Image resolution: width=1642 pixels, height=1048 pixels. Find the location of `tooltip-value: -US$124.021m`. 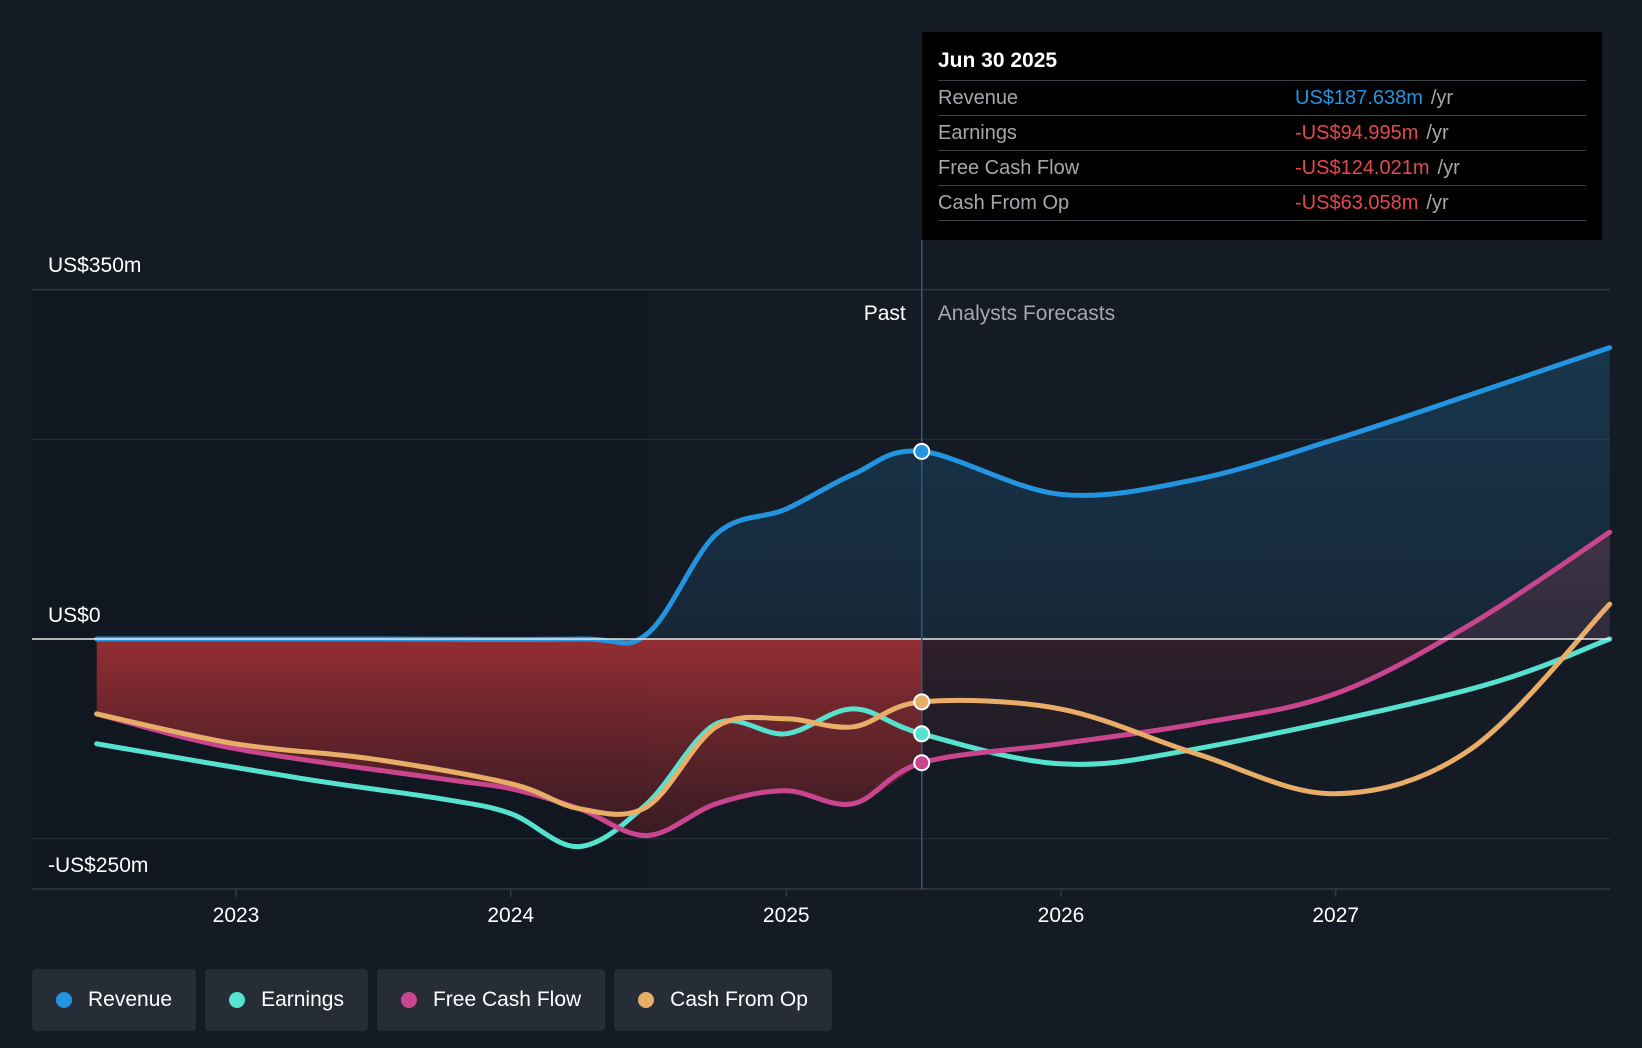

tooltip-value: -US$124.021m is located at coordinates (1362, 168).